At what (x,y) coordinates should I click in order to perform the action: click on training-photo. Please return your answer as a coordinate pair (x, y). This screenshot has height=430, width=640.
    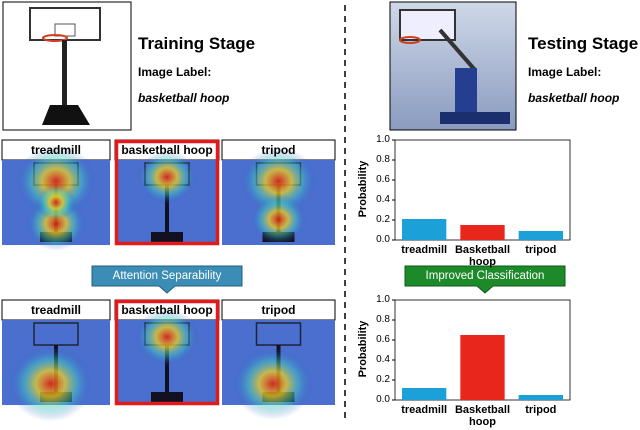
    Looking at the image, I should click on (67, 66).